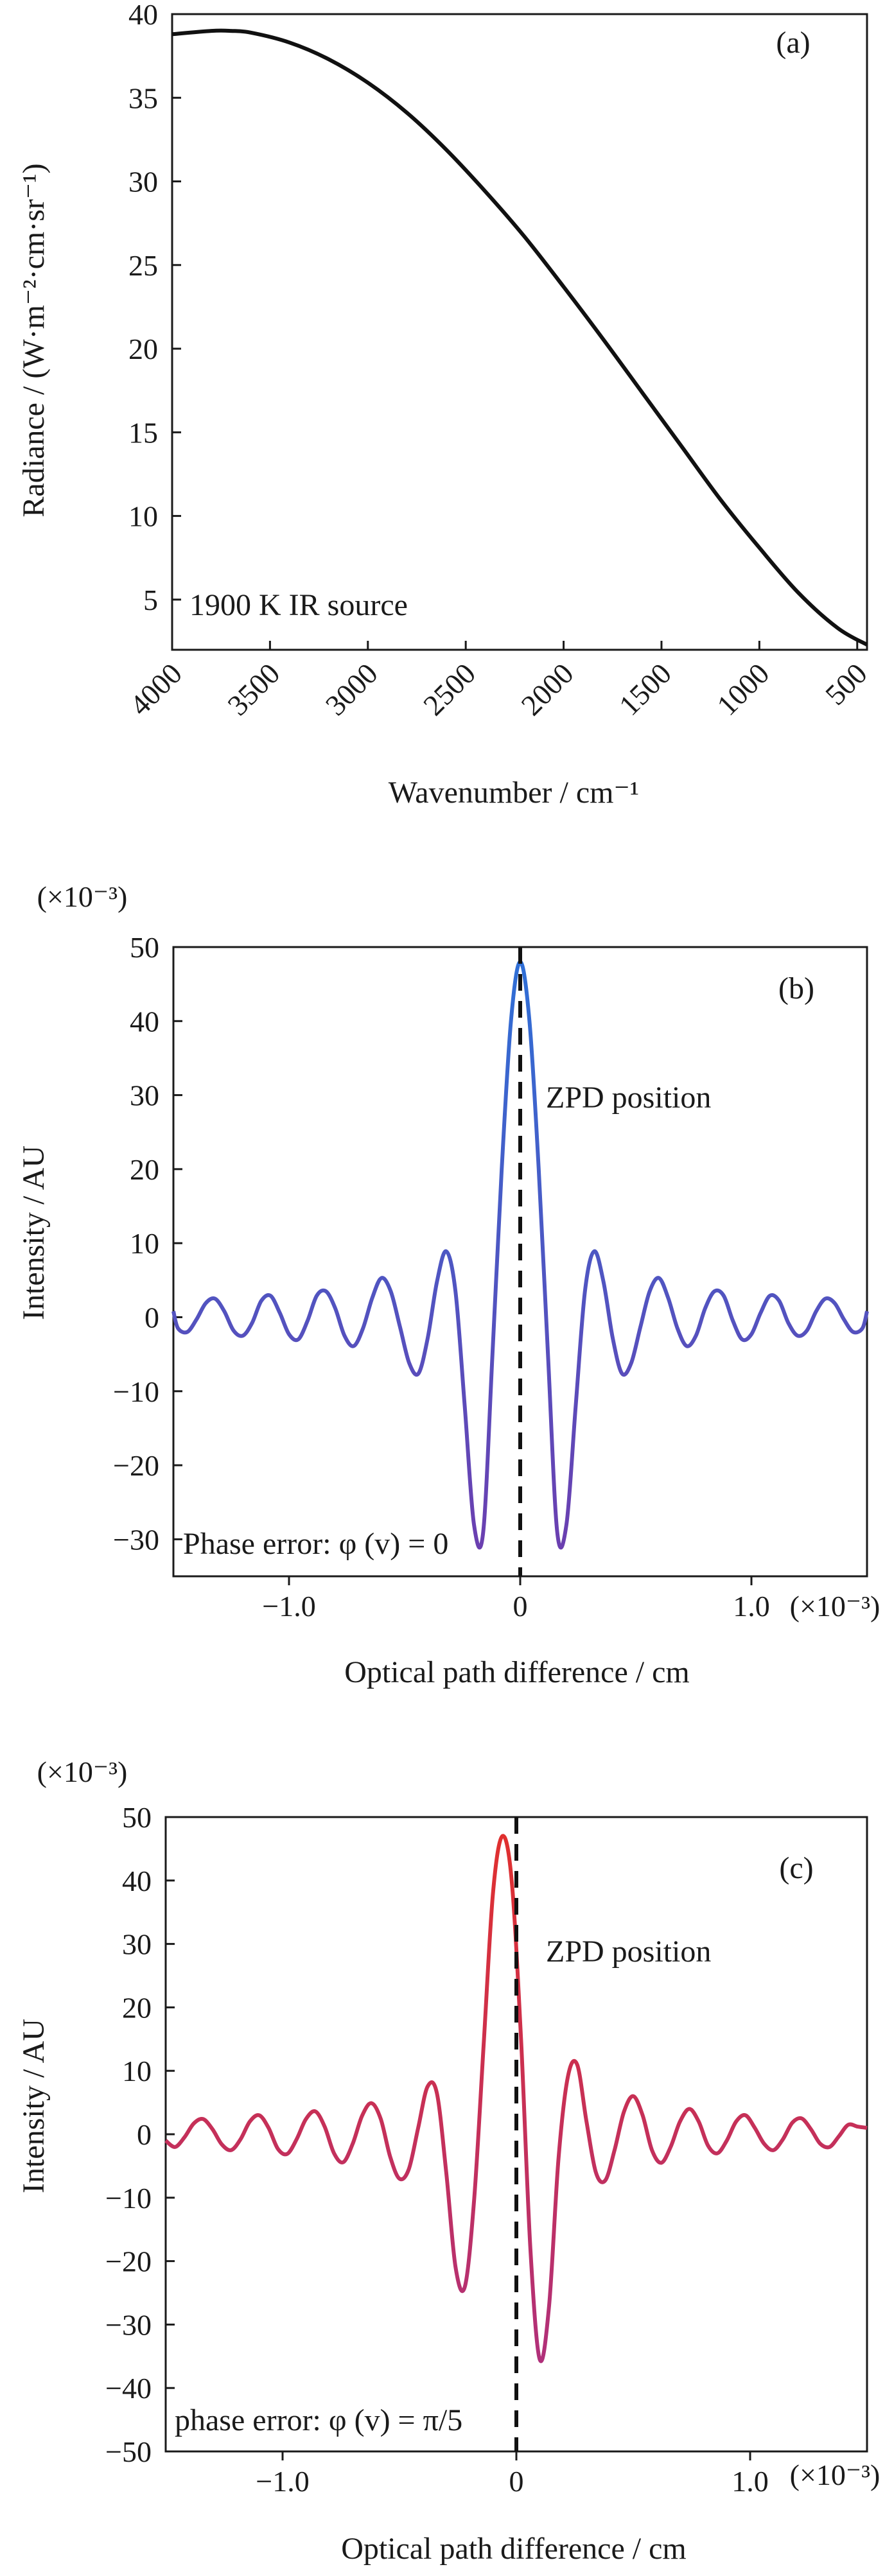 The width and height of the screenshot is (885, 2576). I want to click on panel-c-y-tick-label: −20, so click(128, 2261).